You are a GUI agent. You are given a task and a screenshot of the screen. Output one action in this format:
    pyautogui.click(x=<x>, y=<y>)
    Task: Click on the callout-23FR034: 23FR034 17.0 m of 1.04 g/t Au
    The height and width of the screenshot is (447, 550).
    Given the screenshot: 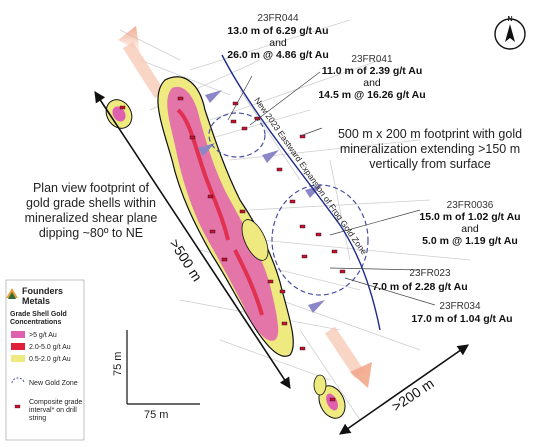 What is the action you would take?
    pyautogui.click(x=461, y=313)
    